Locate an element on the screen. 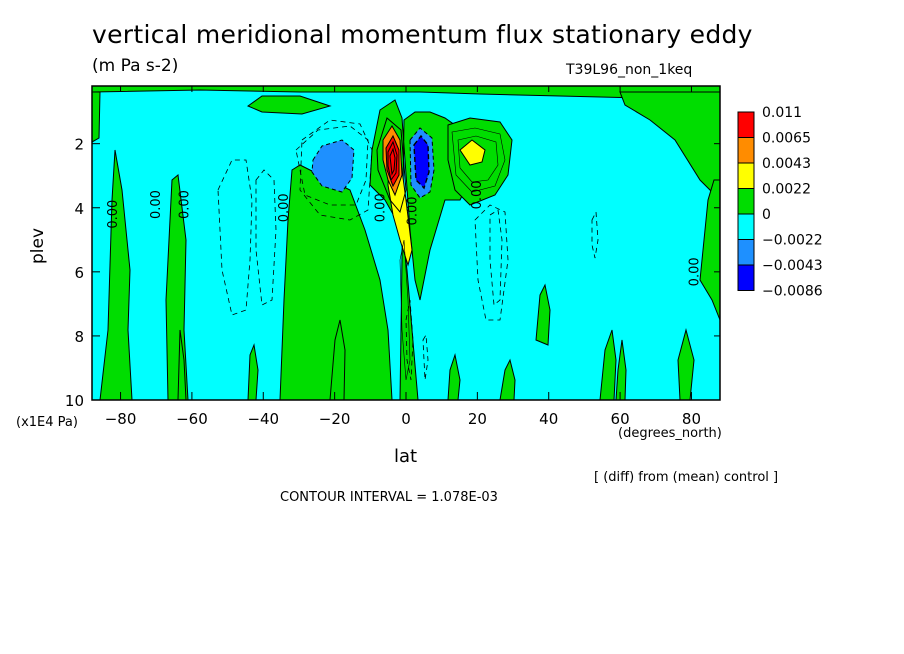 The height and width of the screenshot is (654, 904). x-tick-label: 0 is located at coordinates (406, 419).